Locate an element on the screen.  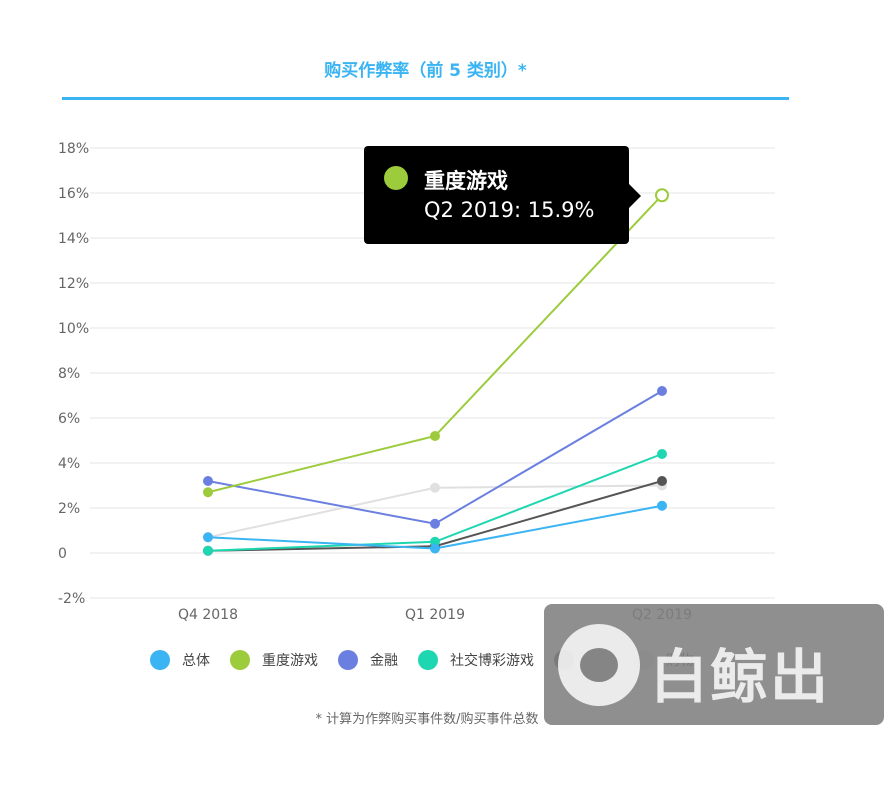
legend-label: 重度游戏 is located at coordinates (290, 661).